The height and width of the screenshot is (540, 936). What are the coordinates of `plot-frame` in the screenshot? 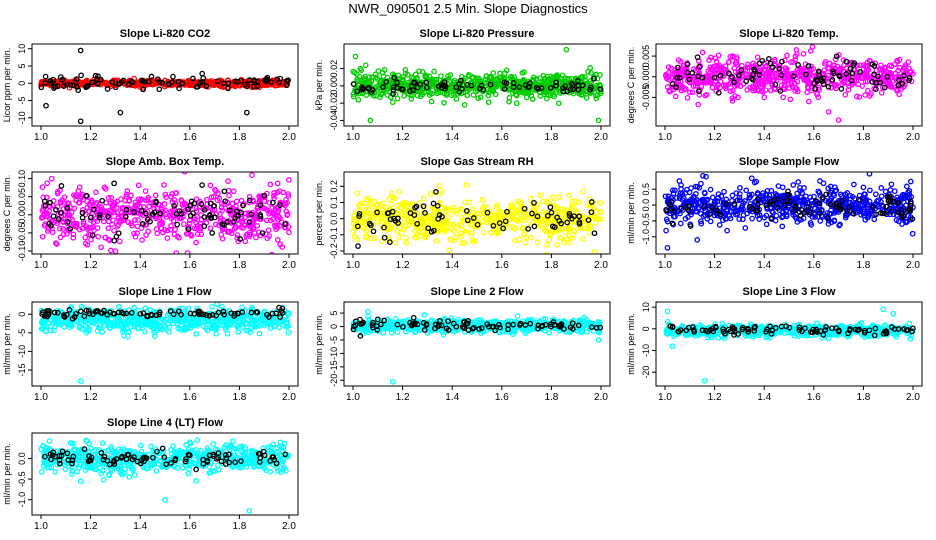 It's located at (165, 85).